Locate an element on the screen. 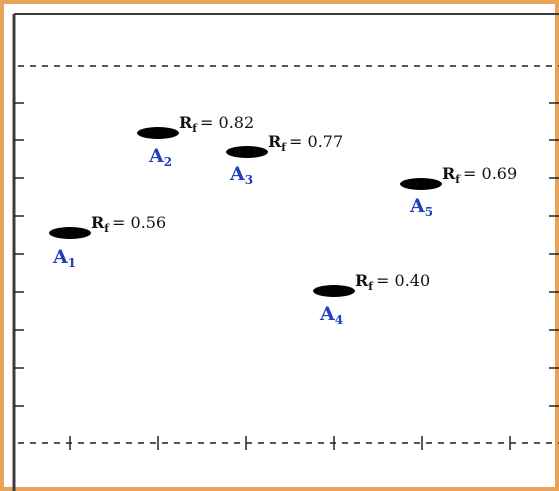  spot-a4: Rf = 0.40 A4 is located at coordinates (371, 299).